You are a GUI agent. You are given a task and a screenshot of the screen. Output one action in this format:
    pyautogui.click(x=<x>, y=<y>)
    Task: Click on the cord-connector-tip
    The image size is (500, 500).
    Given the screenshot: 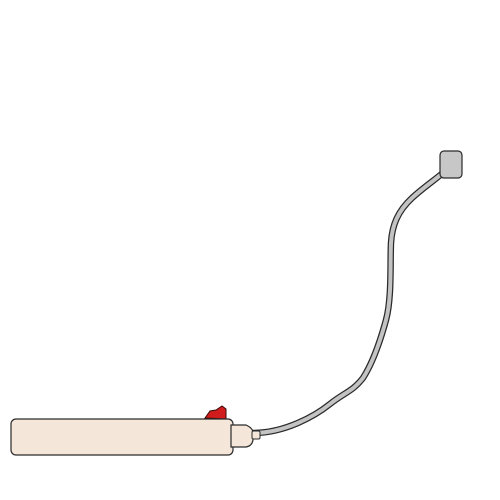 What is the action you would take?
    pyautogui.click(x=256, y=435)
    